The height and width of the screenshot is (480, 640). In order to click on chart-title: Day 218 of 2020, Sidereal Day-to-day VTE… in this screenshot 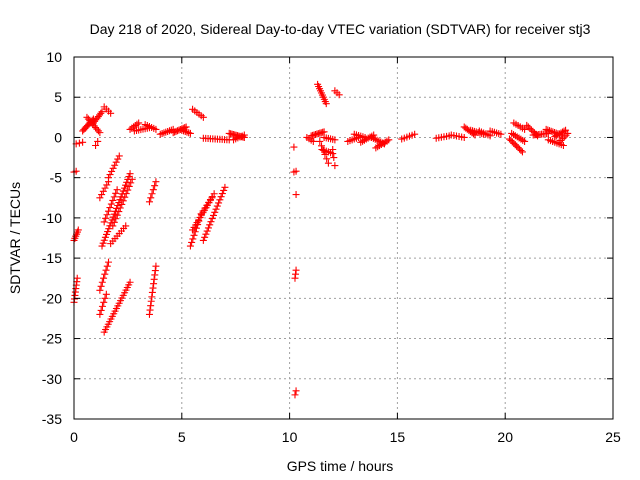, I will do `click(340, 29)`.